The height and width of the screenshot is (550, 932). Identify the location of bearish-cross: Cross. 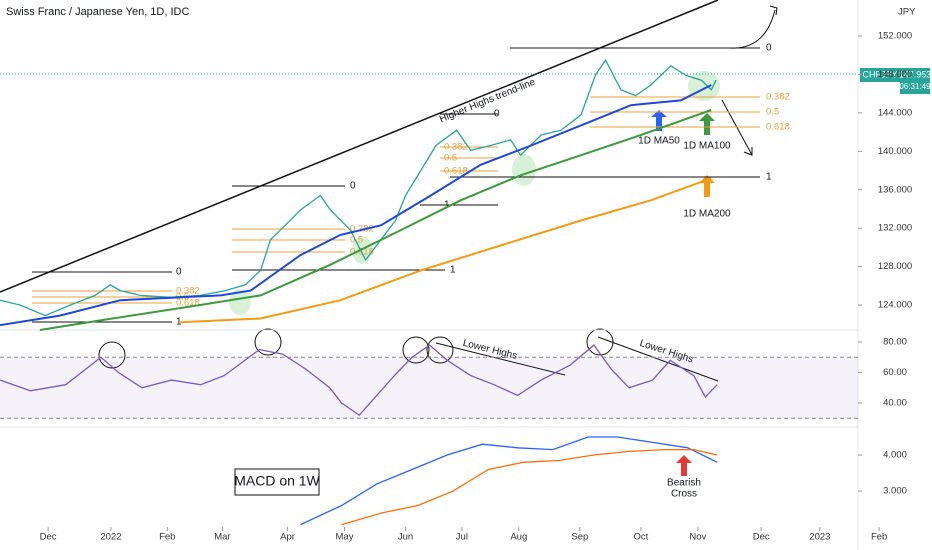
(684, 494).